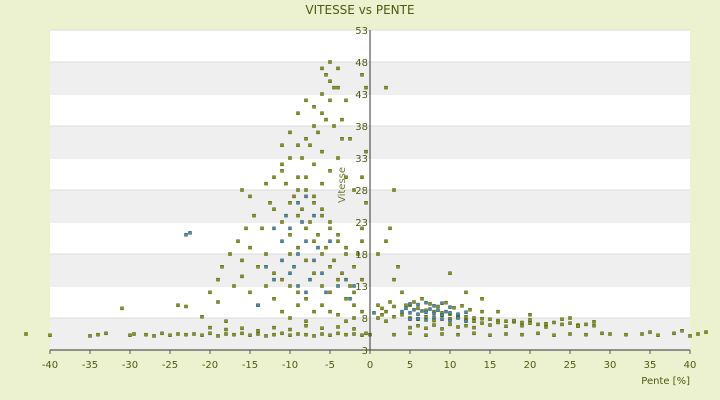  Describe the element at coordinates (610, 365) in the screenshot. I see `x-tick-label: 30` at that location.